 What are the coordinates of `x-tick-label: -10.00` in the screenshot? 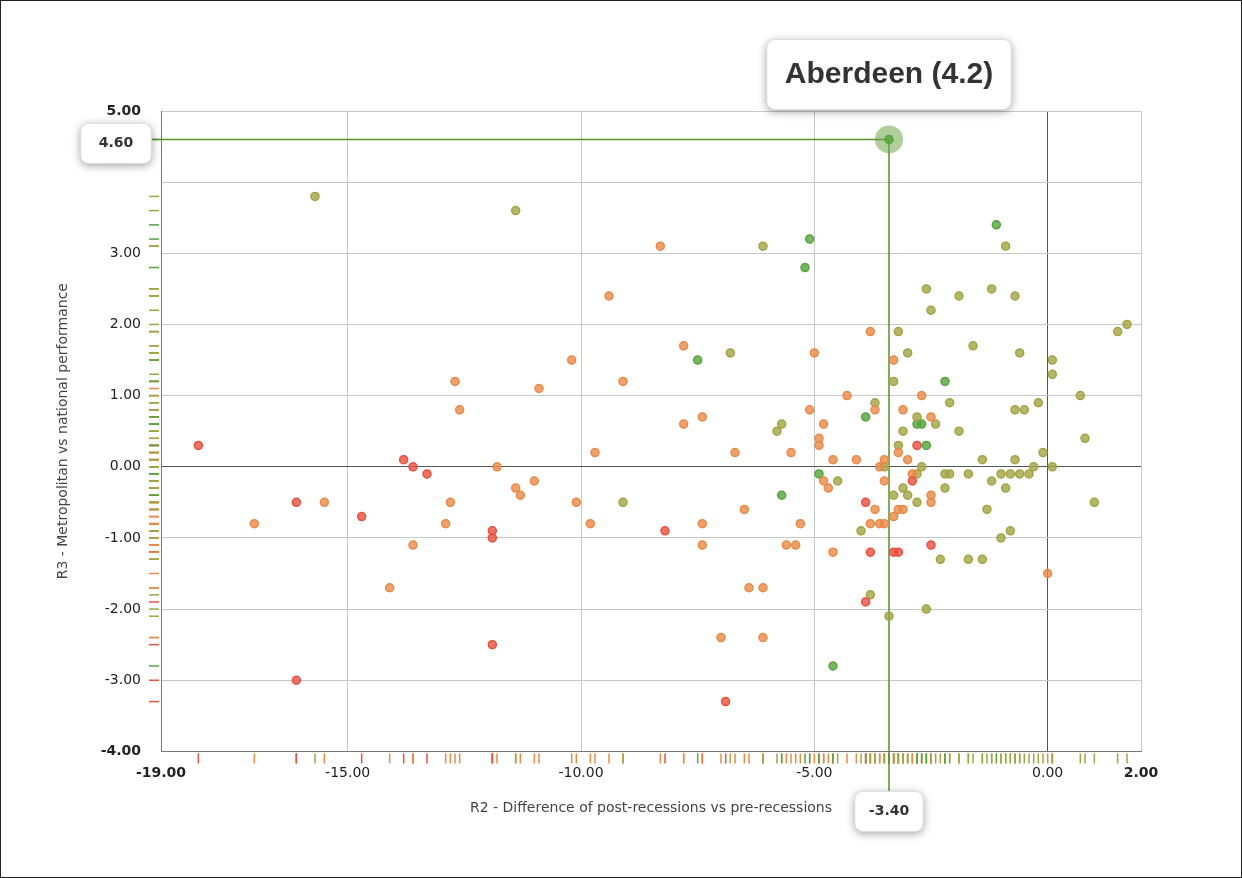 It's located at (581, 772).